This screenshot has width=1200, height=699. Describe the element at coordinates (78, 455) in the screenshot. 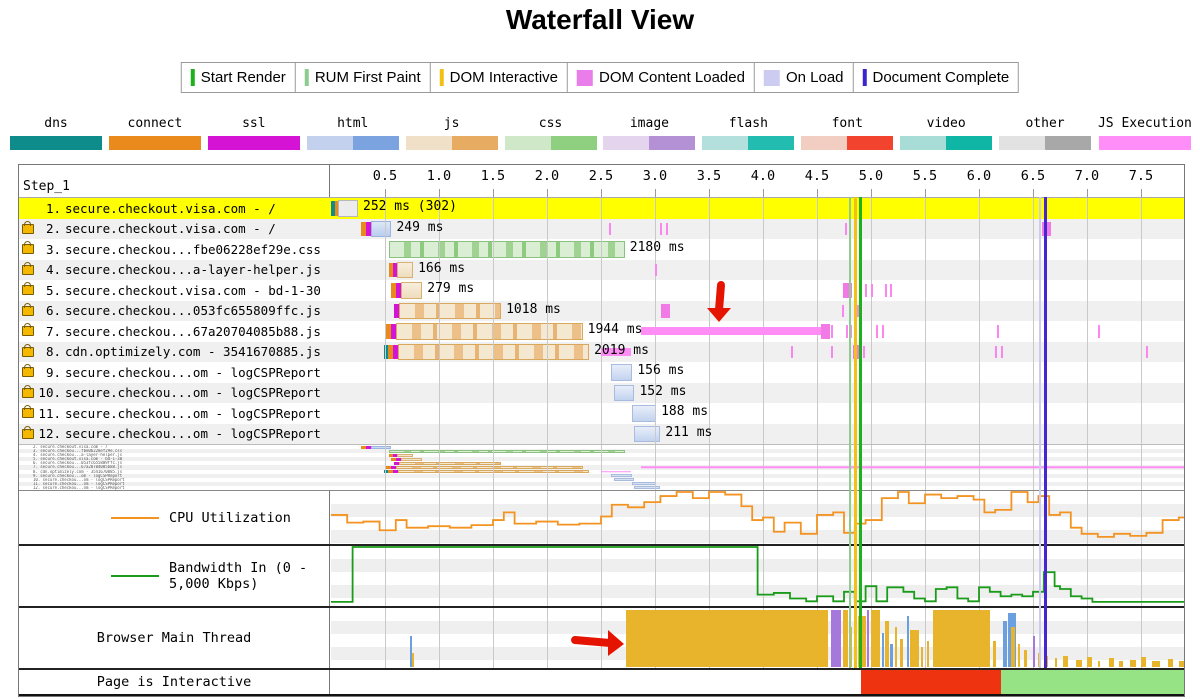

I see `collapsed-request-label: 4. secure.checkou...a-layer-helper.js` at that location.